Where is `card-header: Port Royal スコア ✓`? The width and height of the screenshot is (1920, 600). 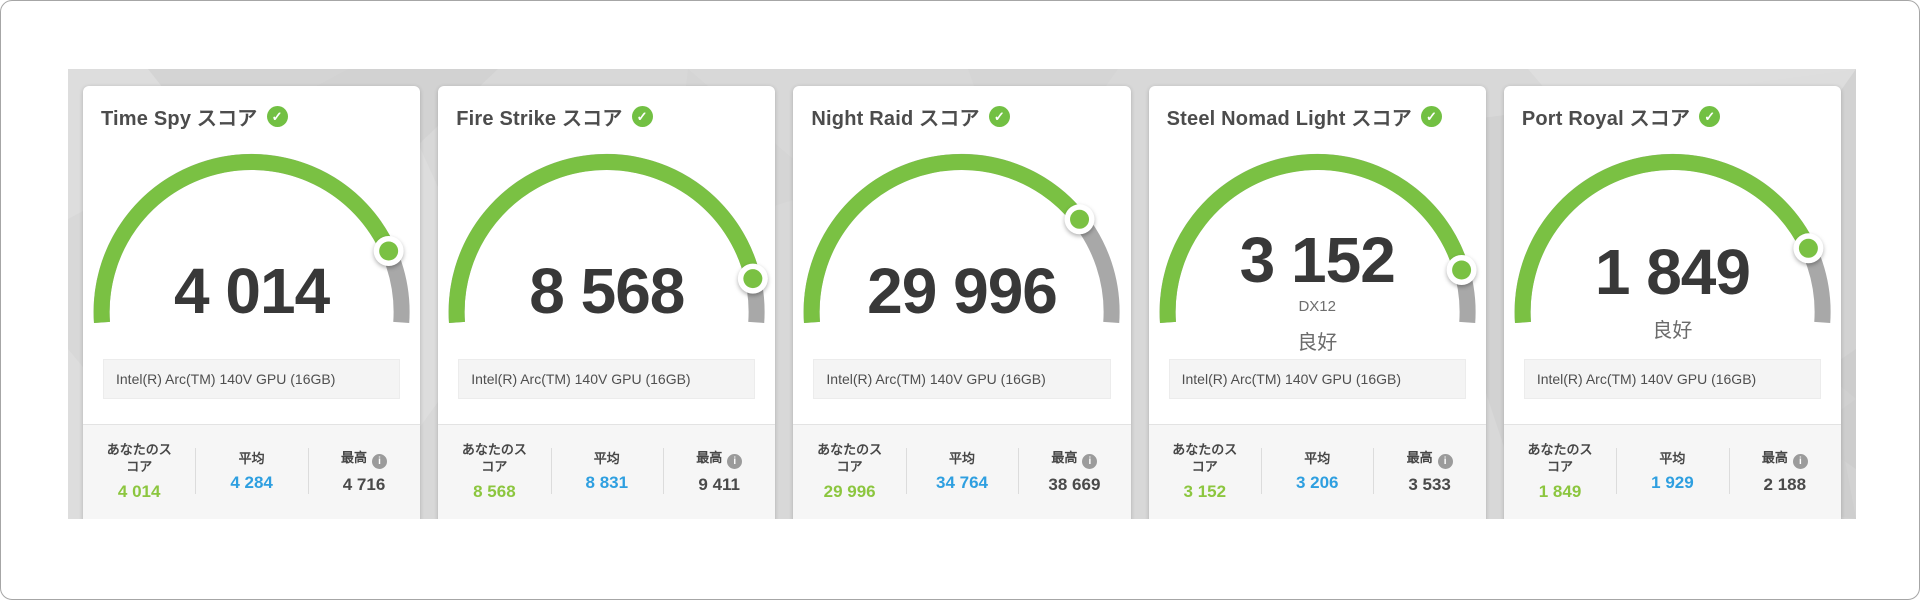 card-header: Port Royal スコア ✓ is located at coordinates (1674, 116).